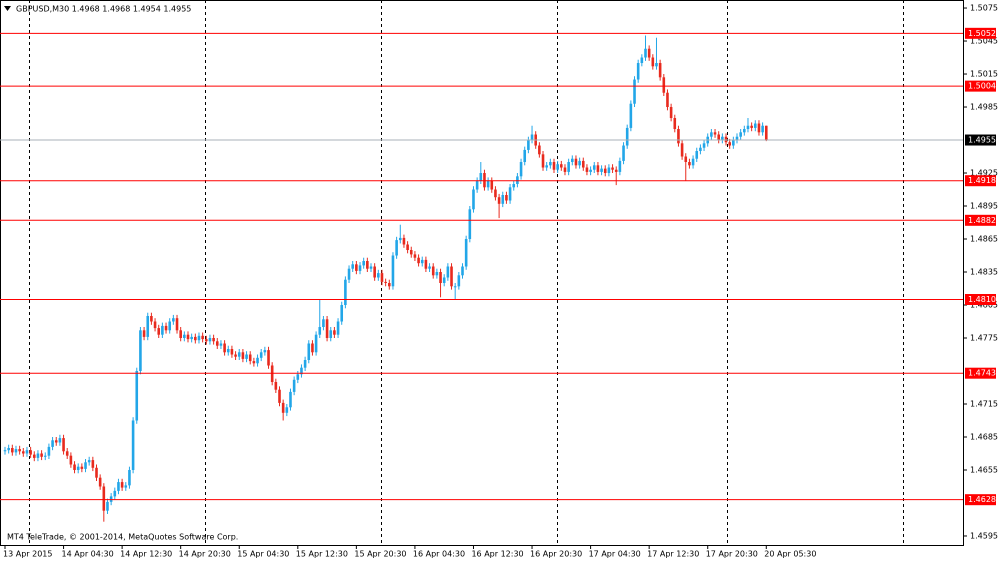 The height and width of the screenshot is (561, 1000). I want to click on y-tick-label: 1.4865, so click(984, 239).